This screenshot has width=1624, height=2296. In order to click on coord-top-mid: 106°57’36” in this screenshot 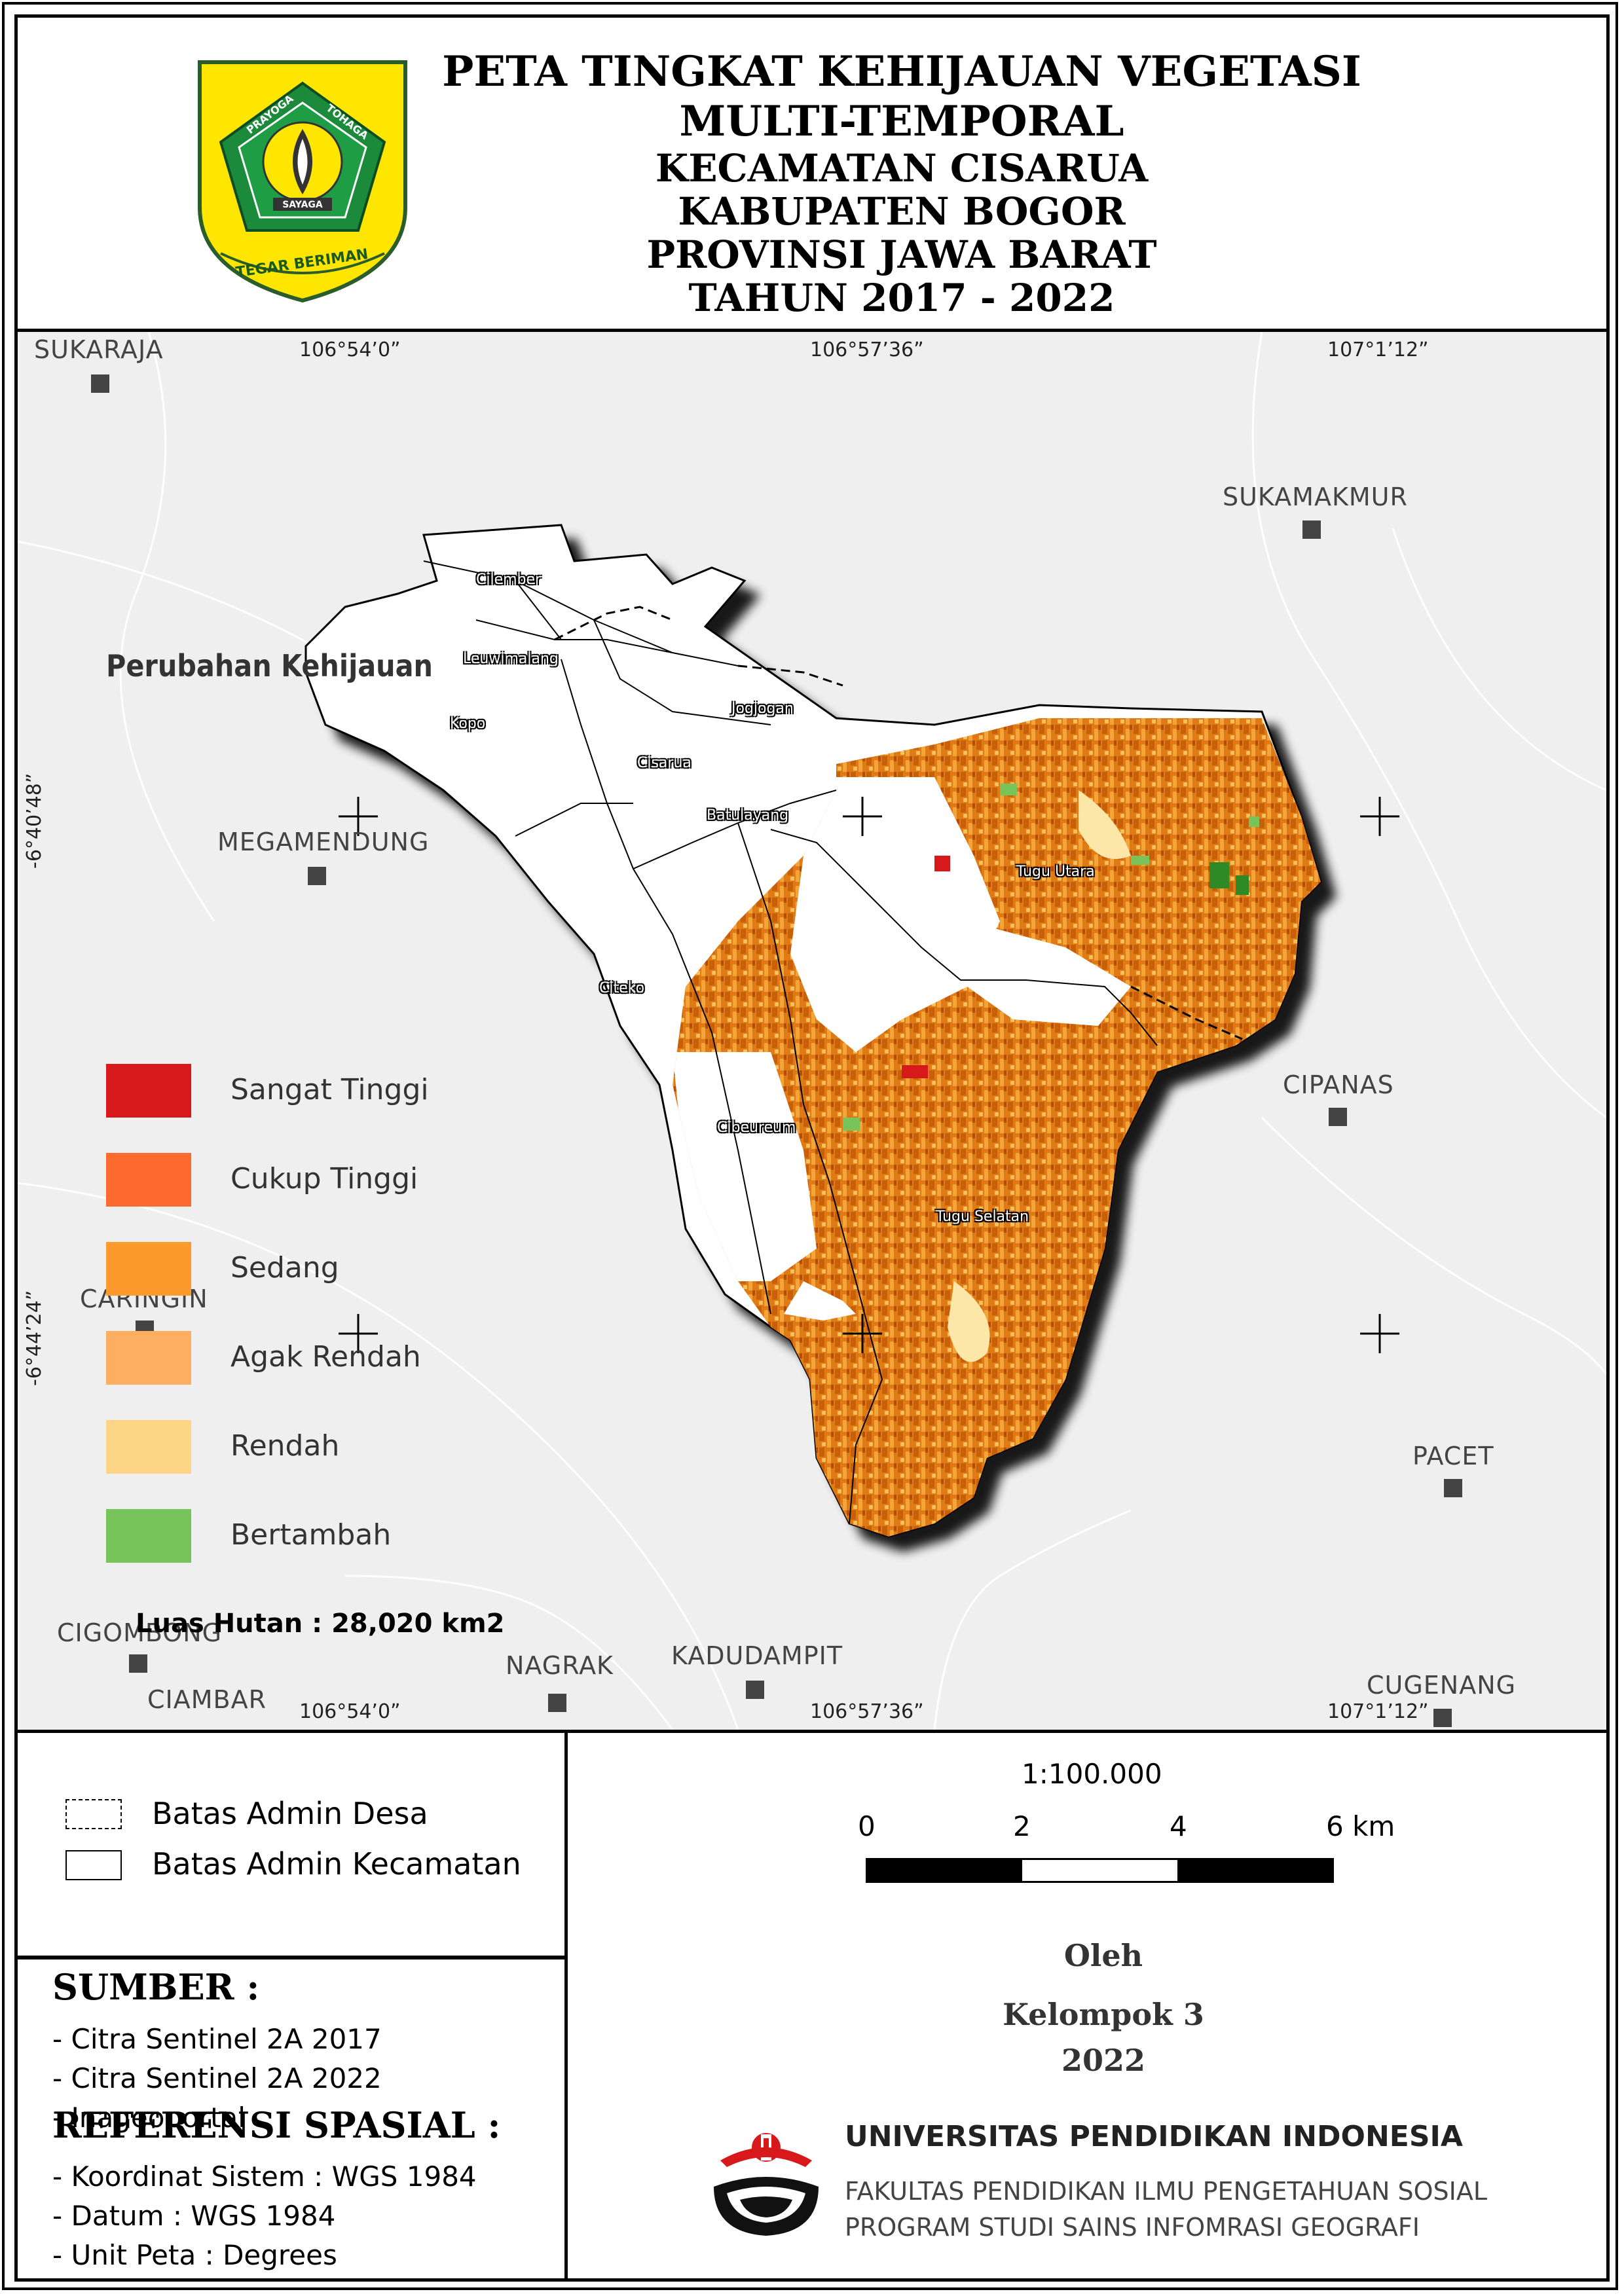, I will do `click(867, 349)`.